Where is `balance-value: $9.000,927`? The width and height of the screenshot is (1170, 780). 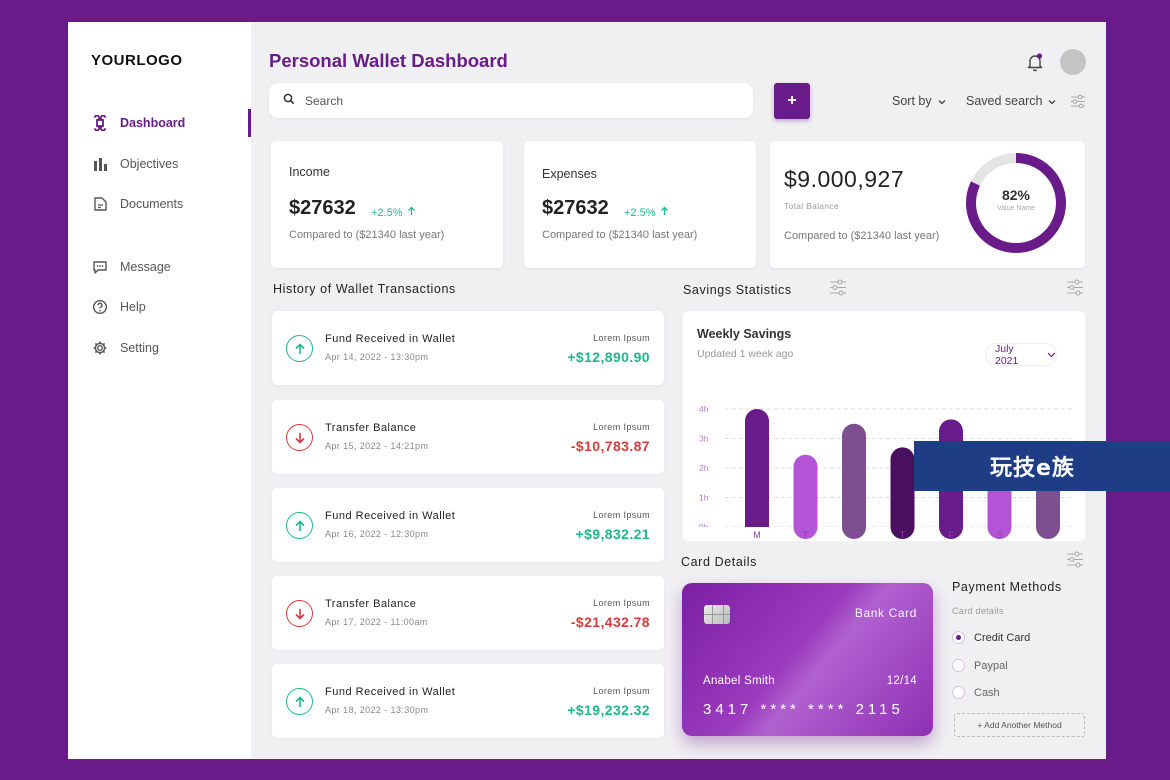 balance-value: $9.000,927 is located at coordinates (844, 179).